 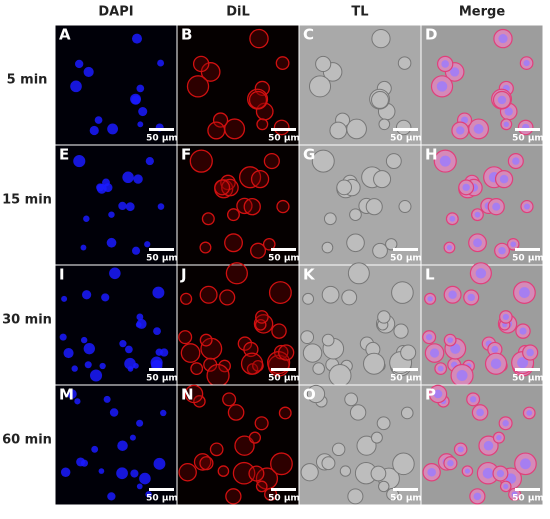 What do you see at coordinates (183, 275) in the screenshot?
I see `panel-letter: J` at bounding box center [183, 275].